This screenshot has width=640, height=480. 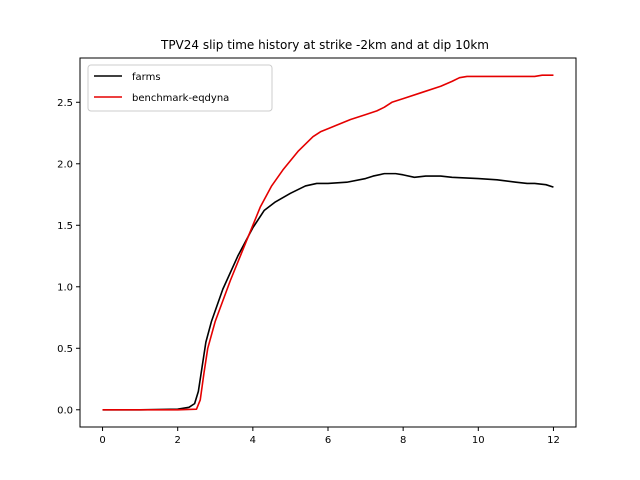 What do you see at coordinates (553, 440) in the screenshot?
I see `x-tick-label: 12` at bounding box center [553, 440].